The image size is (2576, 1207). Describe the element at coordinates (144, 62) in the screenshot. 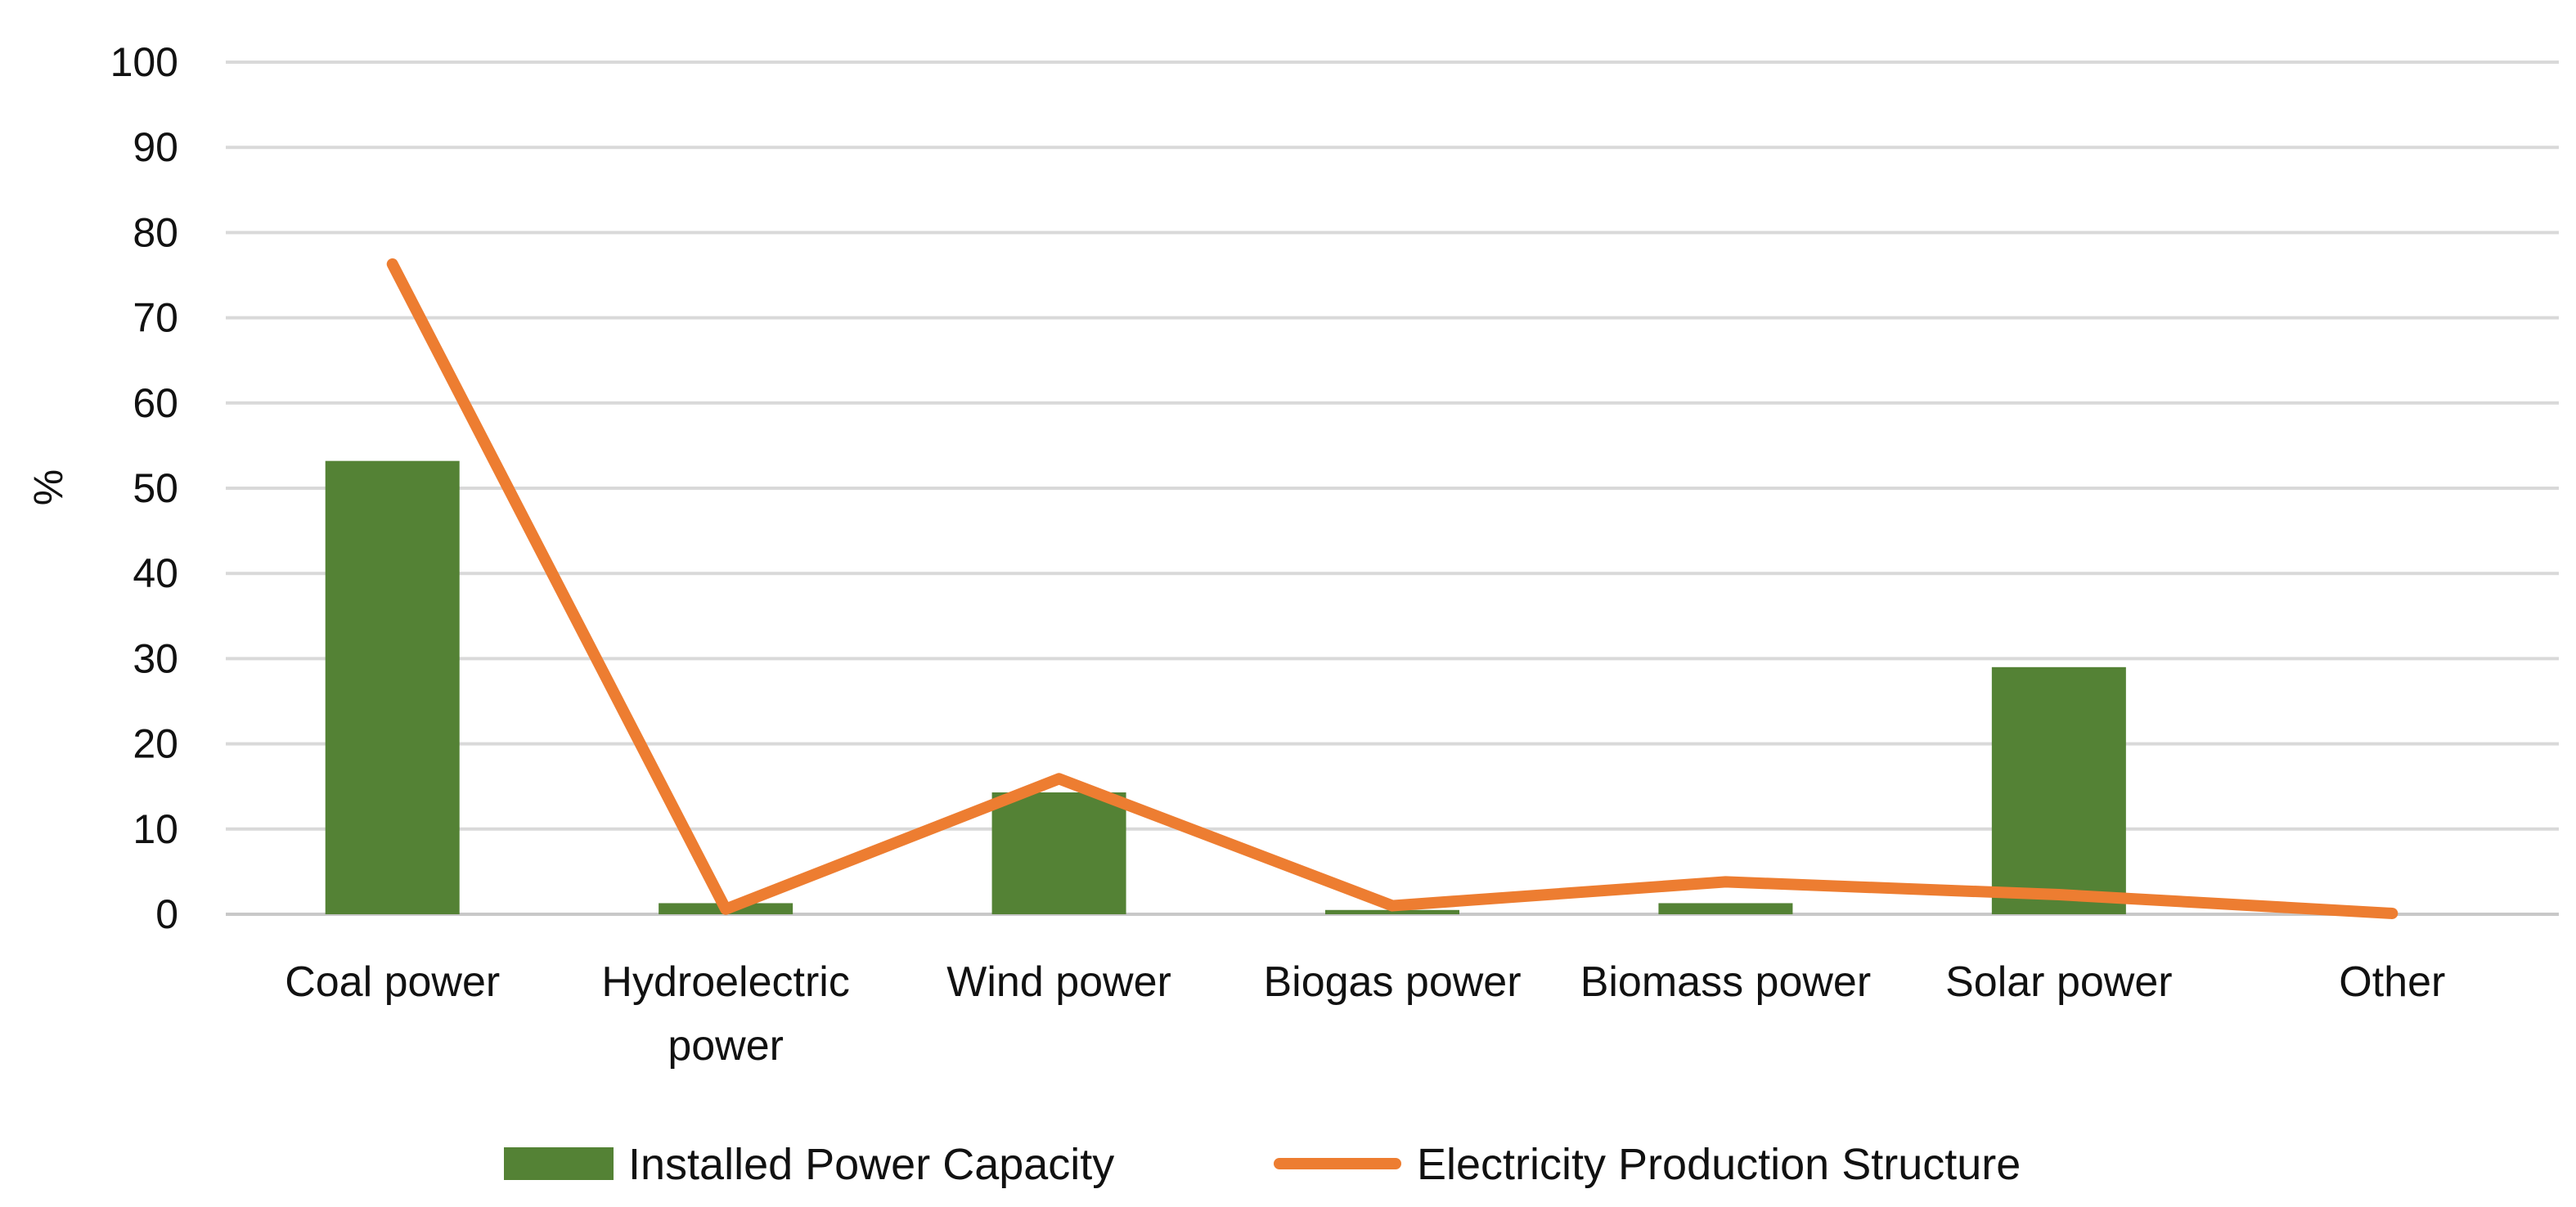

I see `y-tick-label: 100` at that location.